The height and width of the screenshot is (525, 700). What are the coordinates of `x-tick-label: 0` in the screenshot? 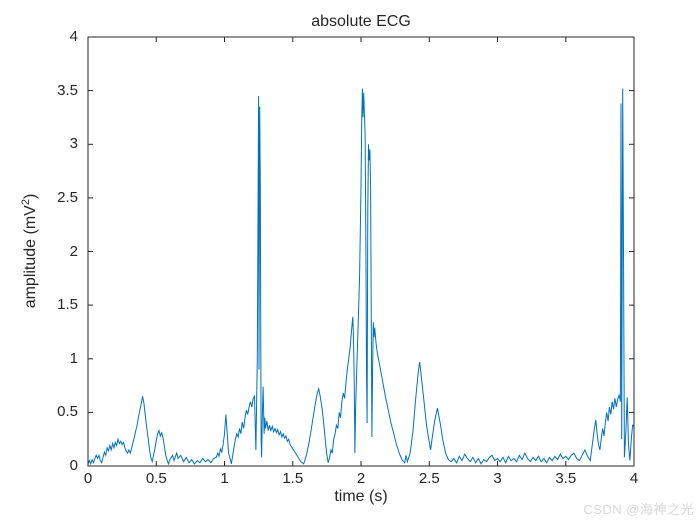 It's located at (88, 478).